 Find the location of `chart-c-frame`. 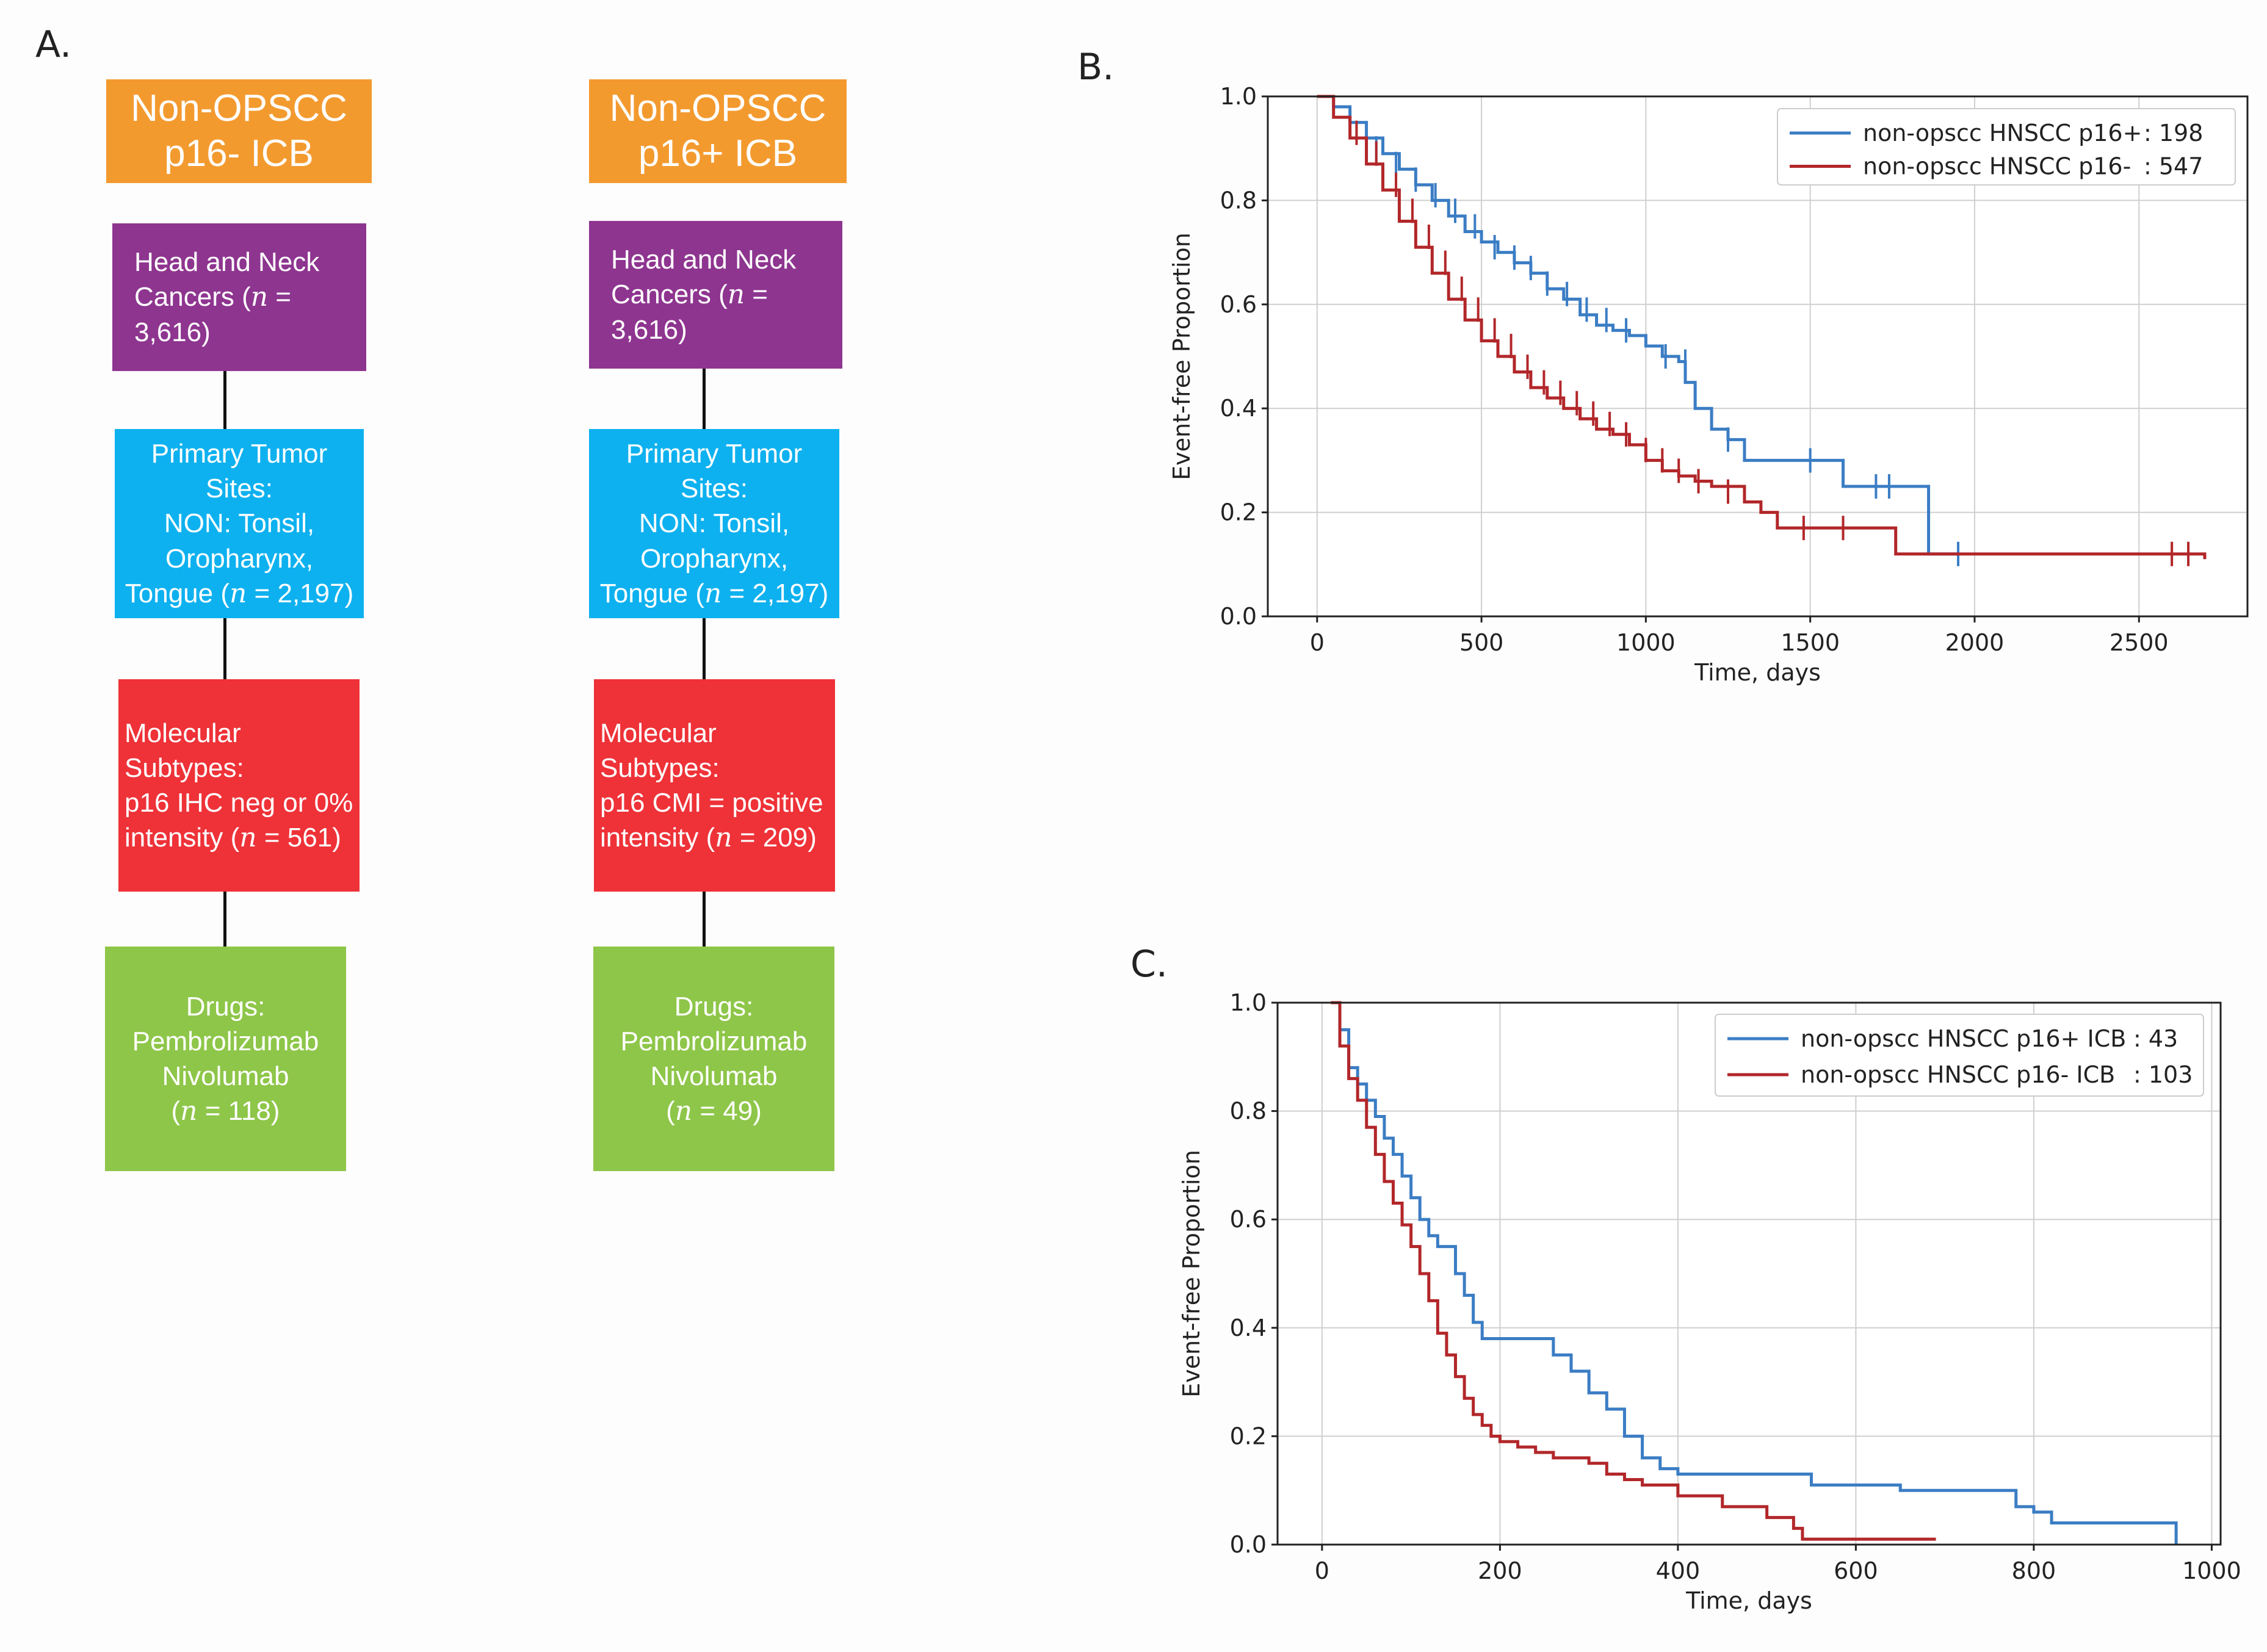

chart-c-frame is located at coordinates (1749, 1273).